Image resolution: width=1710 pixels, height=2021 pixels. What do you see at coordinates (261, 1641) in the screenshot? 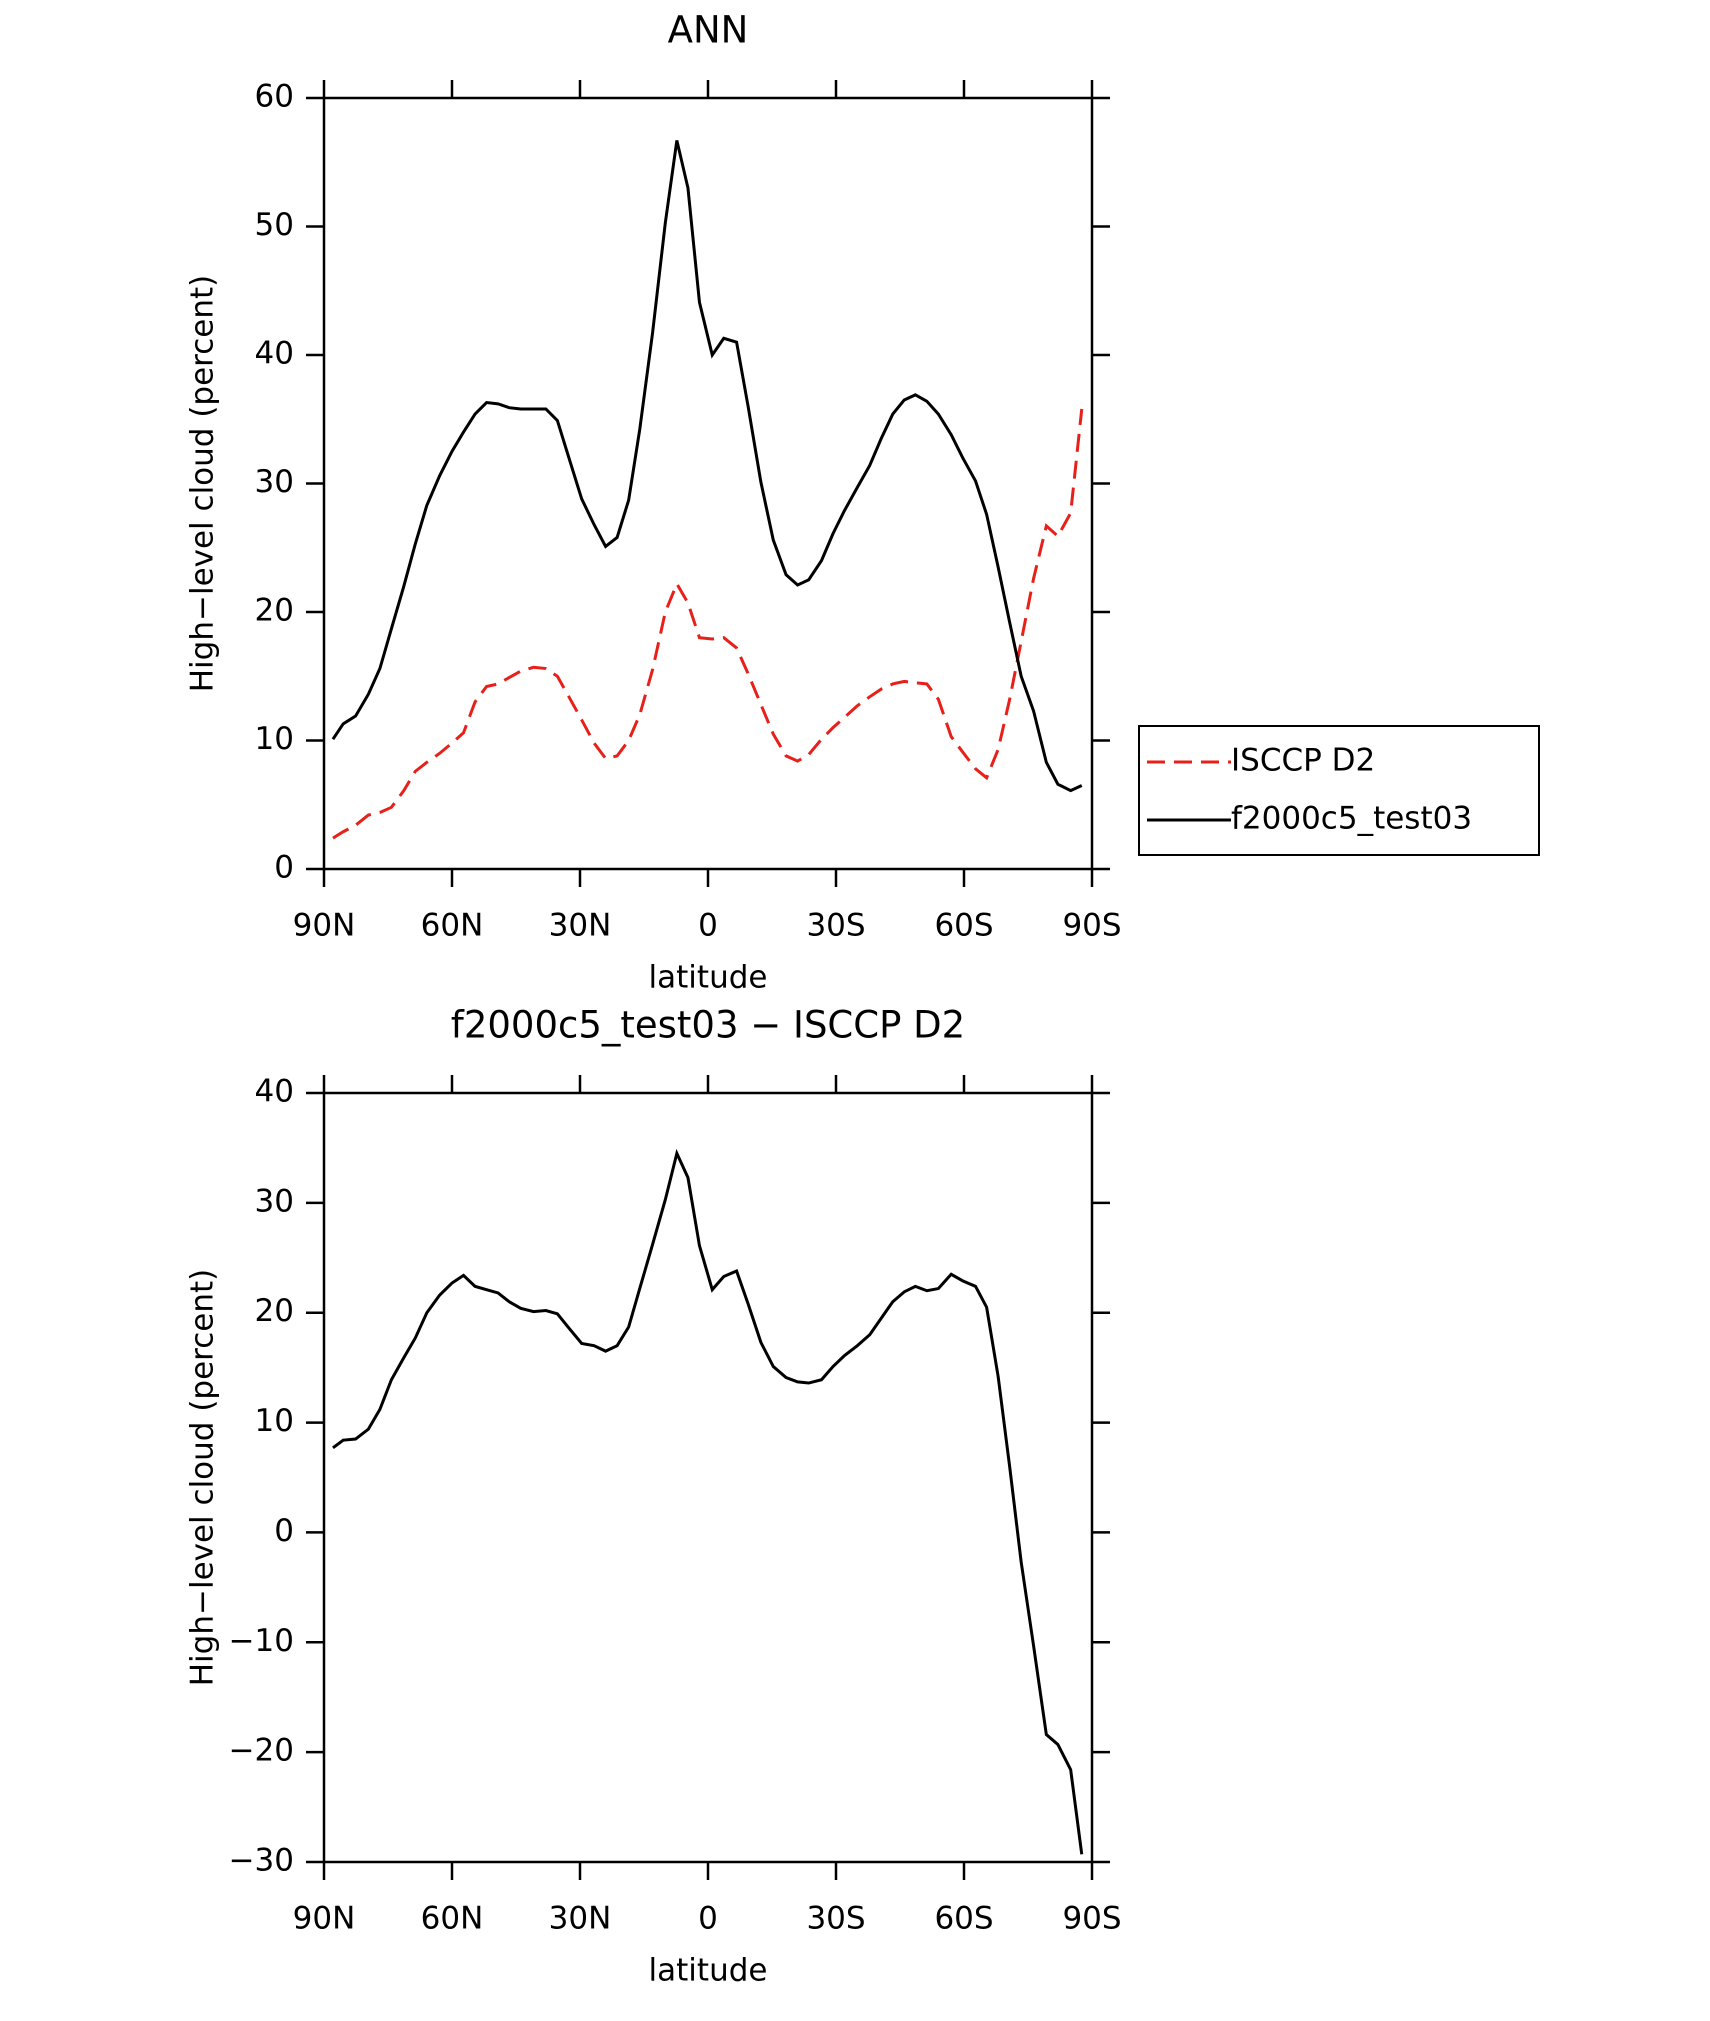
I see `y-tick-label: −10` at bounding box center [261, 1641].